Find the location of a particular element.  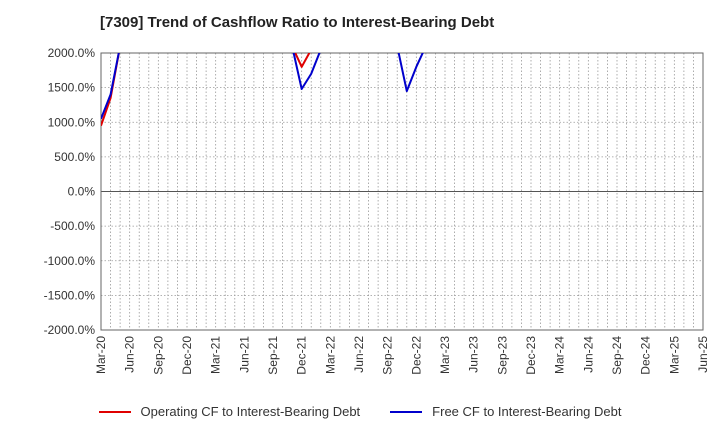

x-tick-label: Mar-21 is located at coordinates (216, 355).